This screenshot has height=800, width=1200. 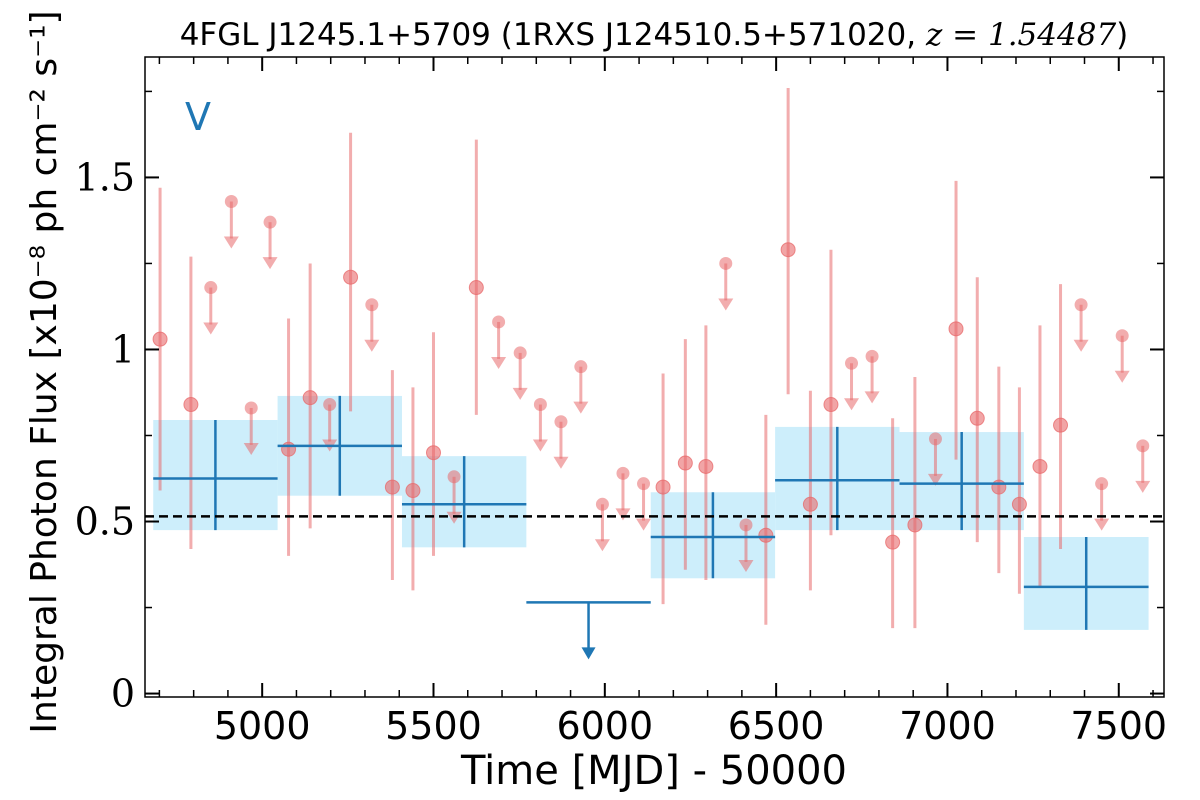 I want to click on panel-label: V, so click(x=198, y=117).